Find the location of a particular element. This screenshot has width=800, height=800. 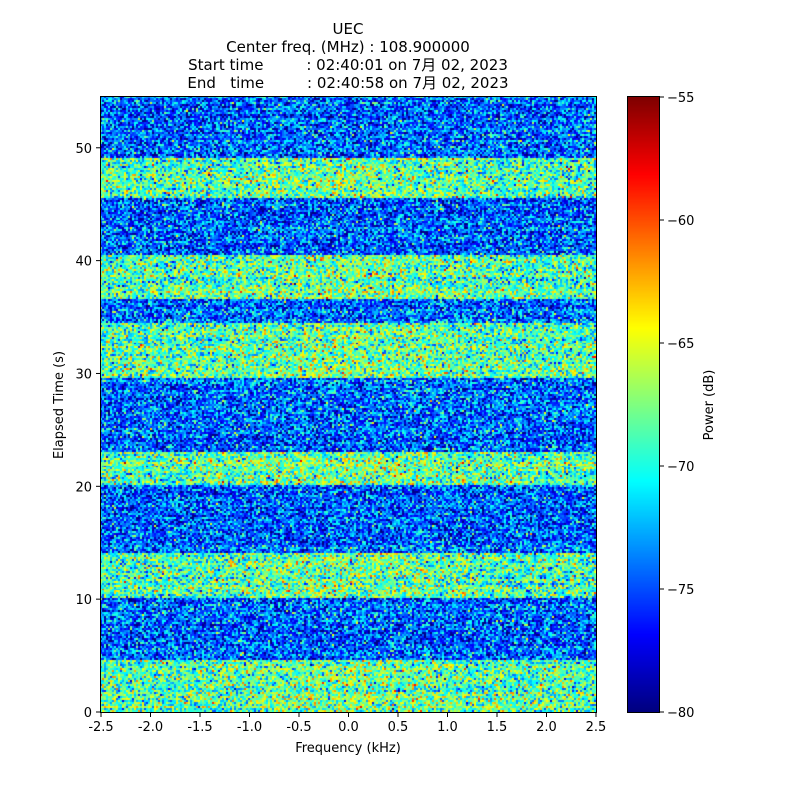

colorbar-frame is located at coordinates (643, 404).